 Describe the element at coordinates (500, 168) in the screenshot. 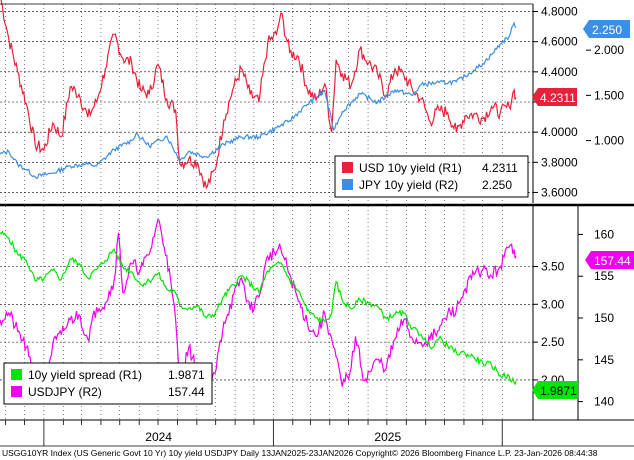

I see `usd-legend-value: 4.2311` at that location.